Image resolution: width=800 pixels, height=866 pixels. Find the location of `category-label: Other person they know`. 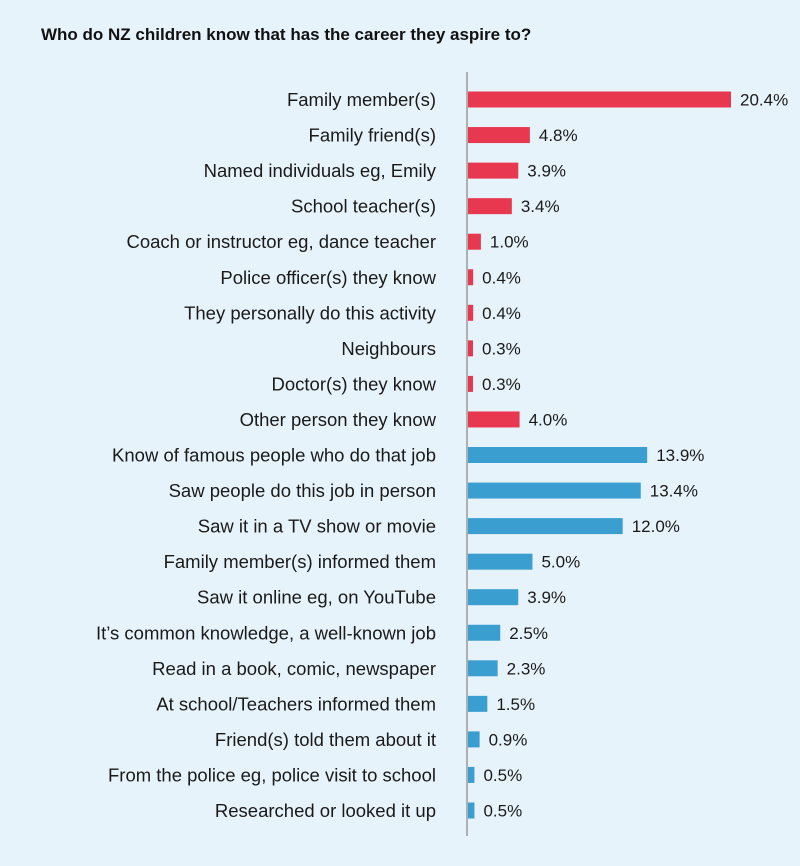

category-label: Other person they know is located at coordinates (338, 419).